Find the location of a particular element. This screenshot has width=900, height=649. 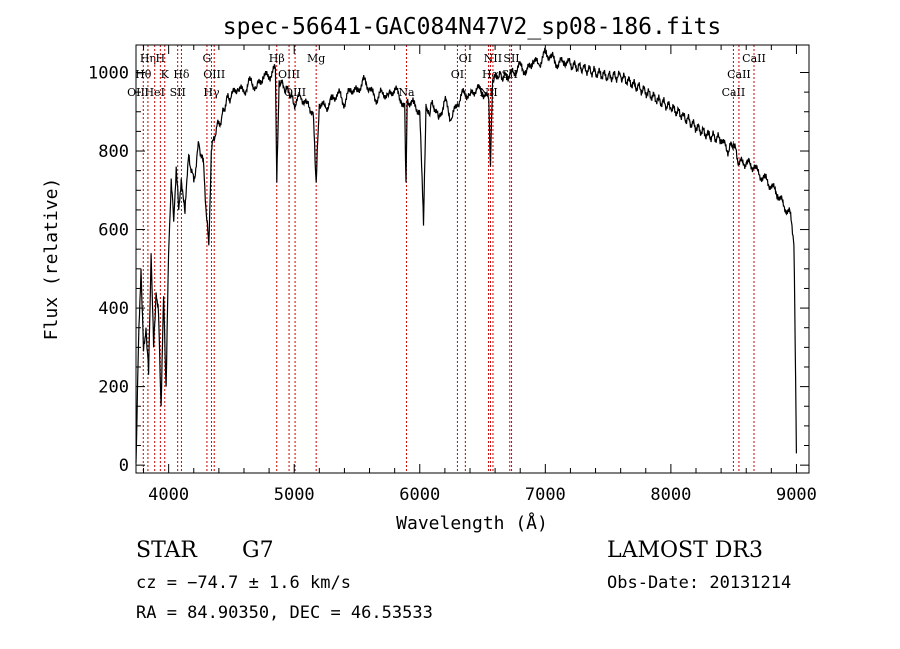

chart-title: spec-56641-GAC084N47V2_sp08-186.fits is located at coordinates (472, 27).